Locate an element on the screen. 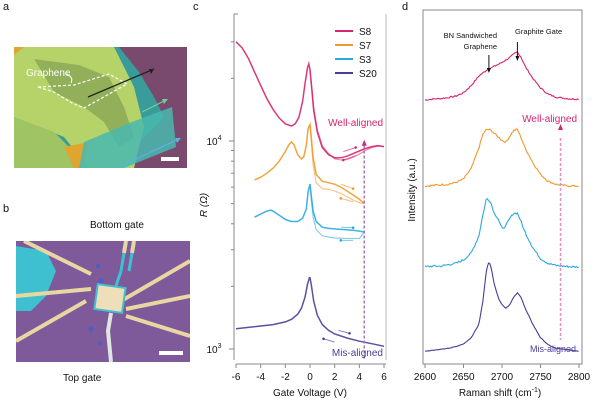 This screenshot has width=600, height=402. c-x-tick-label: -2 is located at coordinates (285, 377).